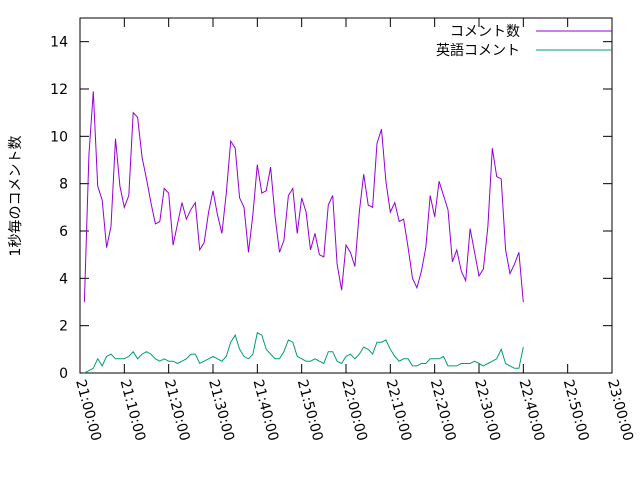  Describe the element at coordinates (304, 353) in the screenshot. I see `series-line-english-comments` at that location.